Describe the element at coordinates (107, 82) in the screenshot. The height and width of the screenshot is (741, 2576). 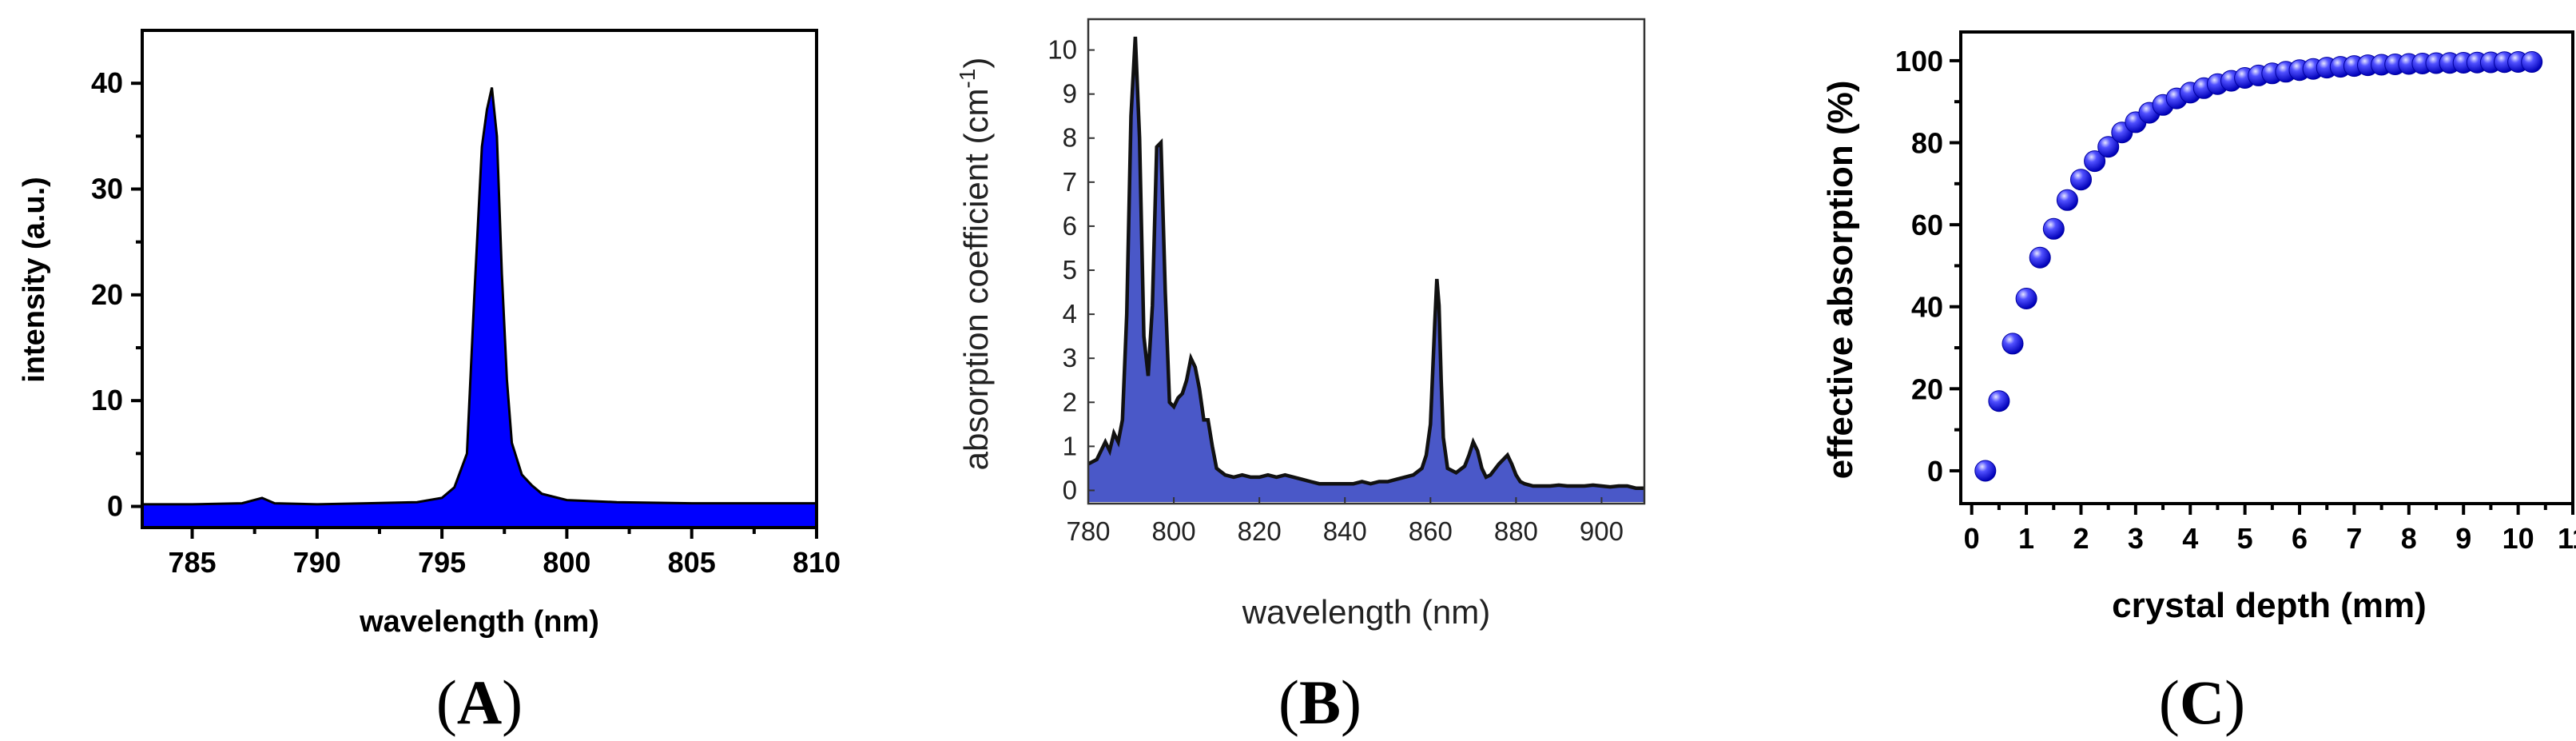
I see `chart-a-y-tick-label: 40` at that location.